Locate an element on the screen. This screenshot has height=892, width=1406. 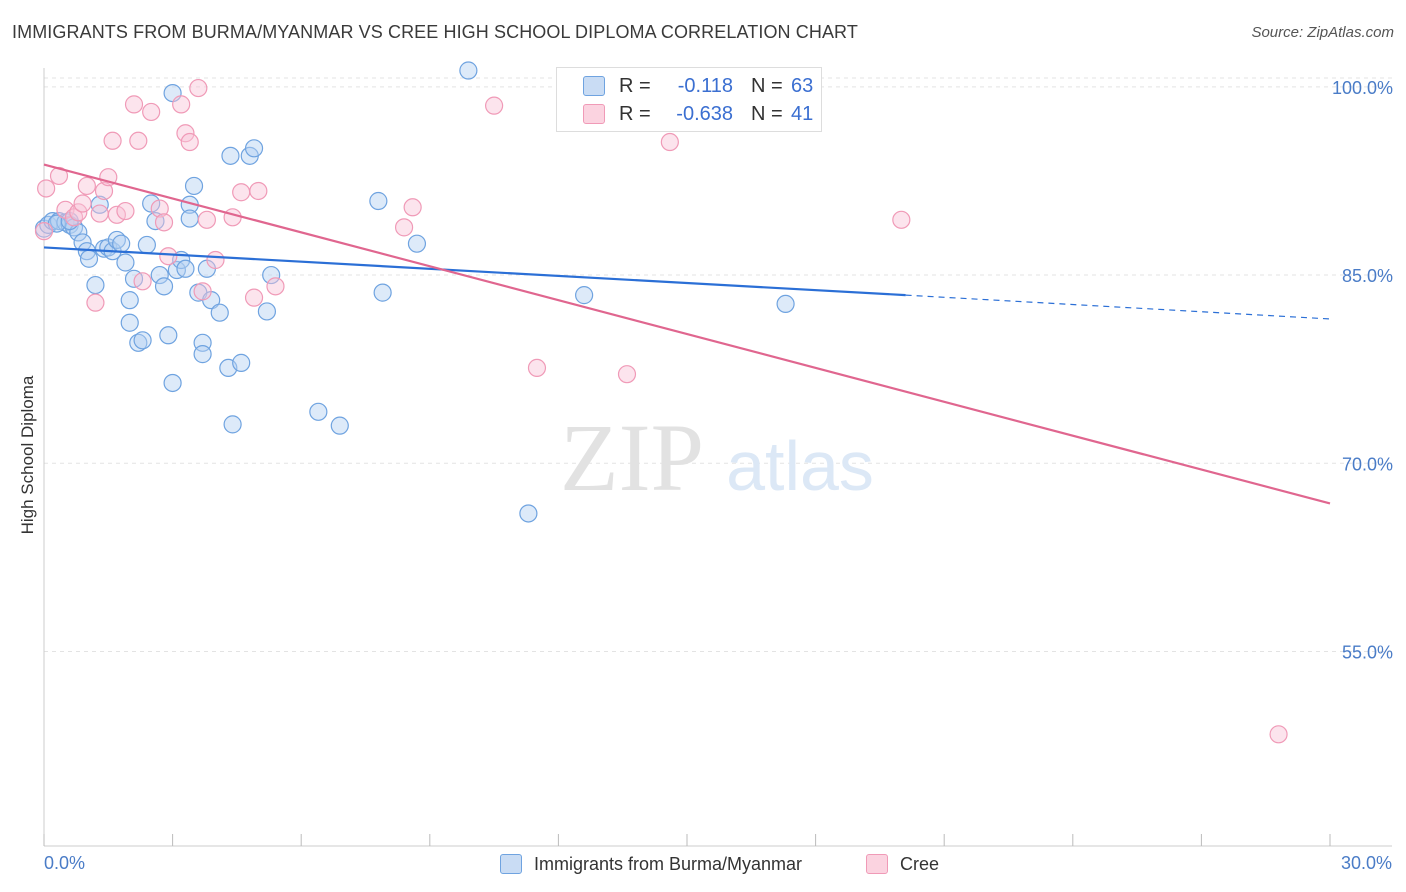
legend-row-cree: R = -0.638 N = 41 is located at coordinates (698, 114).